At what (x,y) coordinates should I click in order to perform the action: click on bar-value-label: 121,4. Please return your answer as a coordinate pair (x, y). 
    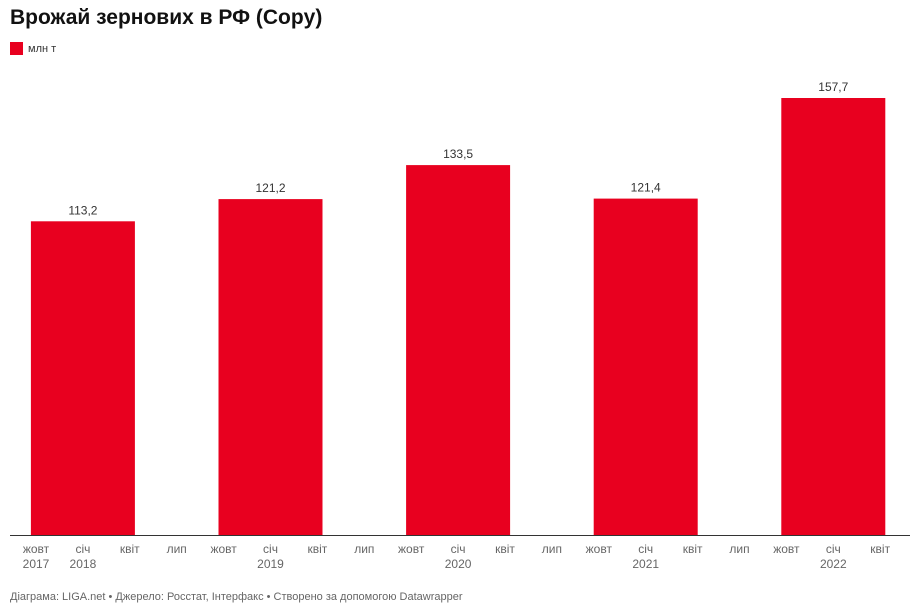
    Looking at the image, I should click on (646, 188).